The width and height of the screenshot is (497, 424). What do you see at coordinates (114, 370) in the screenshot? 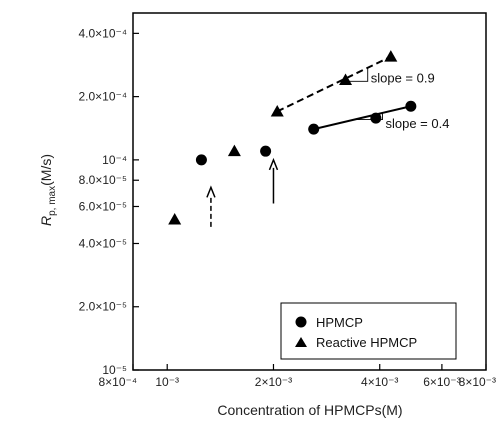
I see `y-tick-label: 10⁻⁵` at bounding box center [114, 370].